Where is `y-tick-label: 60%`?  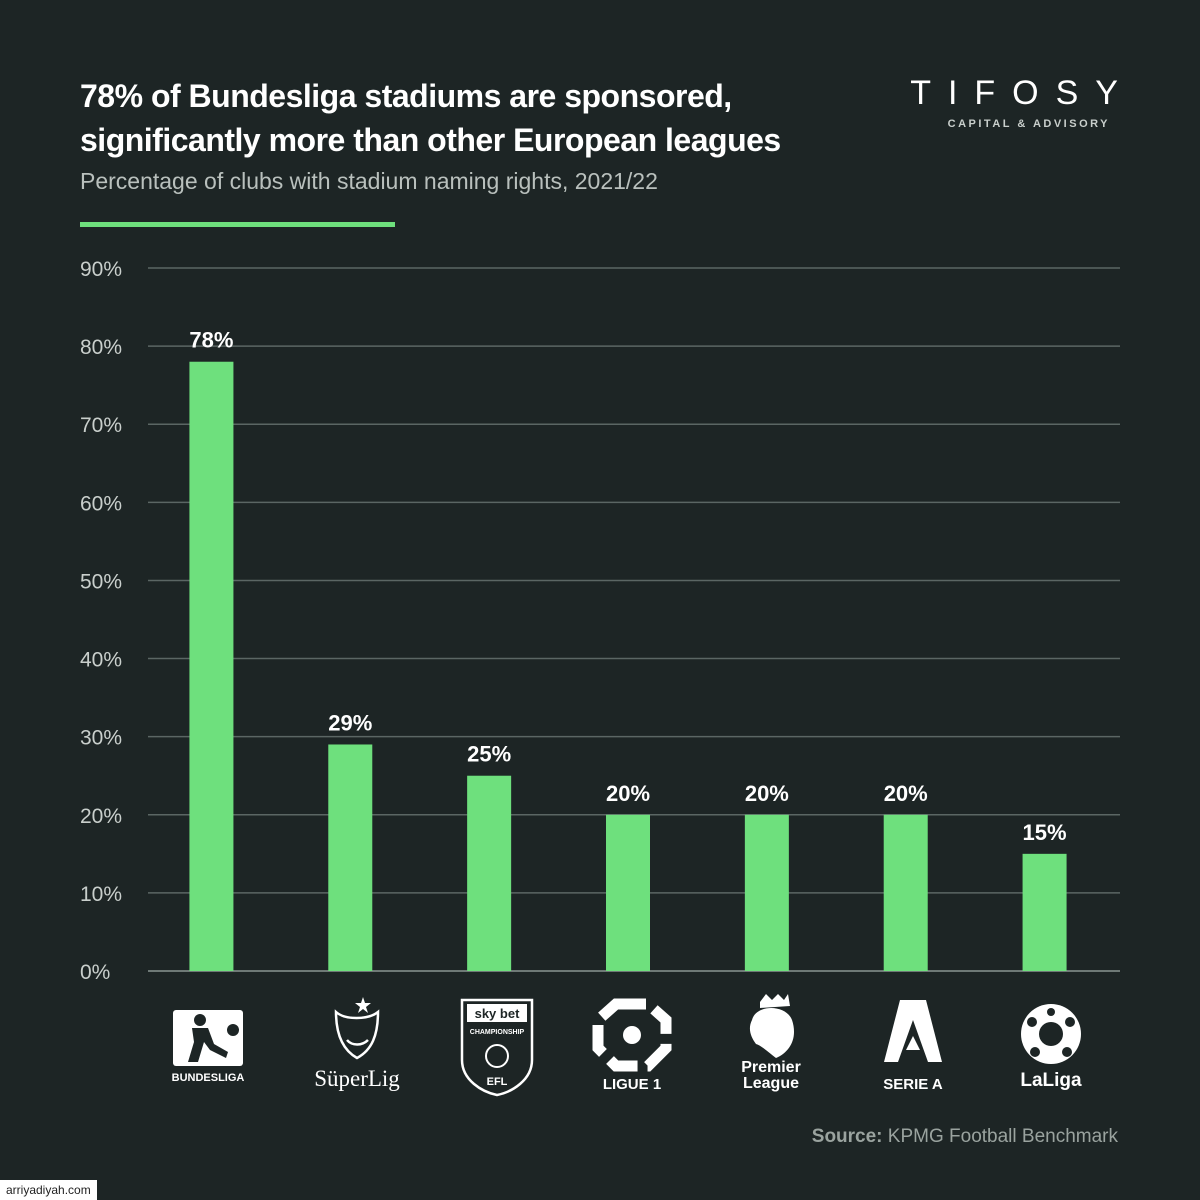 y-tick-label: 60% is located at coordinates (101, 503).